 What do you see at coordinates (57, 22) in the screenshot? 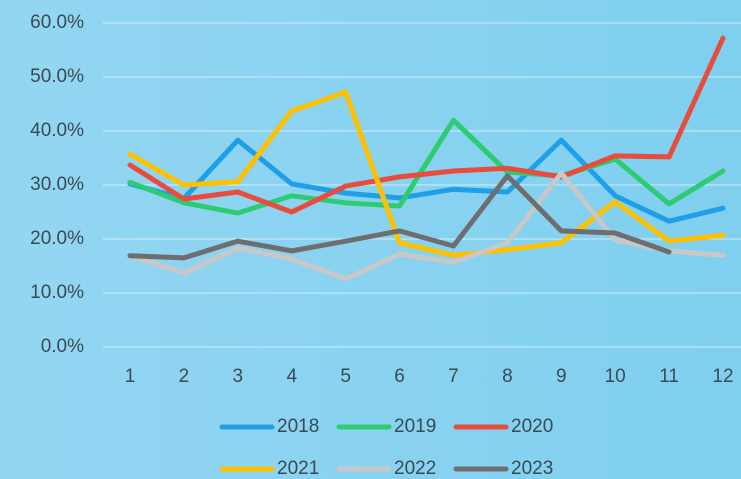
I see `y-tick-label: 60.0%` at bounding box center [57, 22].